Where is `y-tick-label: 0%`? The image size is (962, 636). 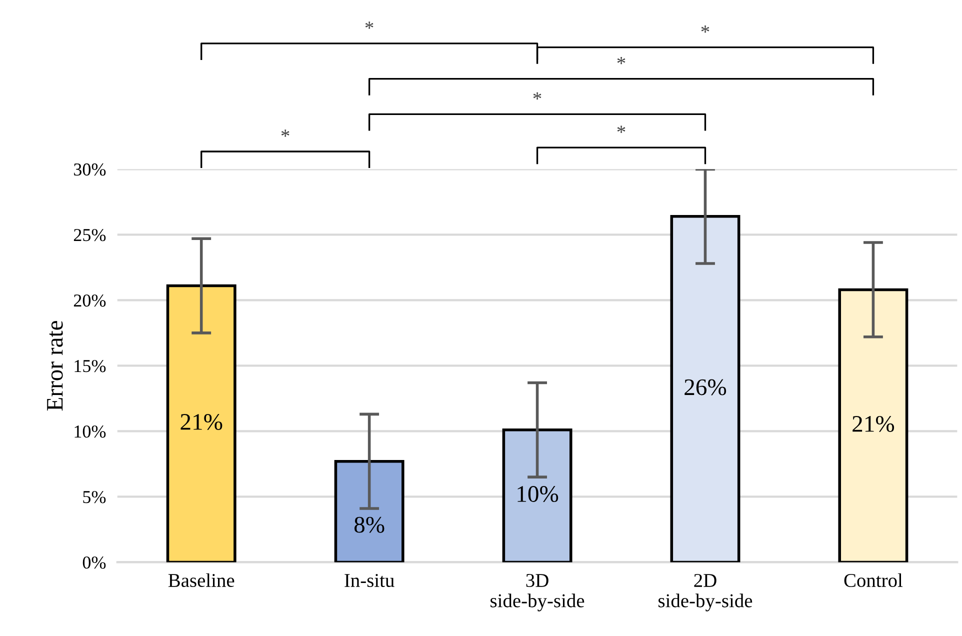
y-tick-label: 0% is located at coordinates (94, 562).